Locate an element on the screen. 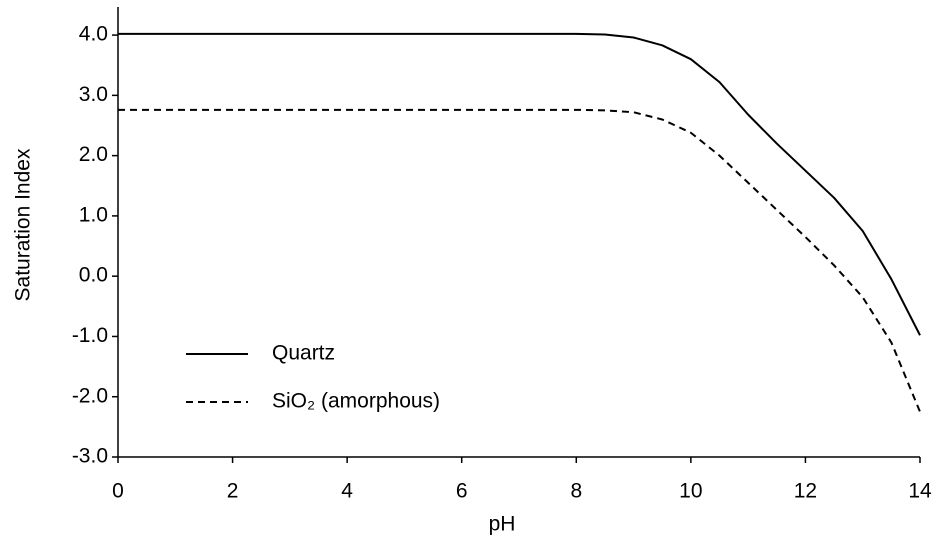  x-tick-label: 10 is located at coordinates (690, 491).